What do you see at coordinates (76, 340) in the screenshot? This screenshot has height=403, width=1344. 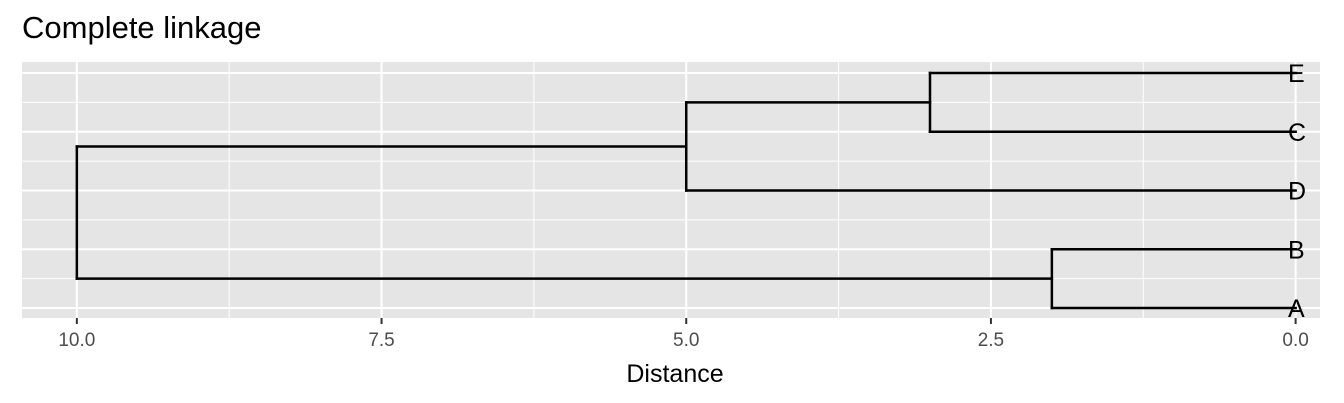 I see `x-tick-label: 10.0` at bounding box center [76, 340].